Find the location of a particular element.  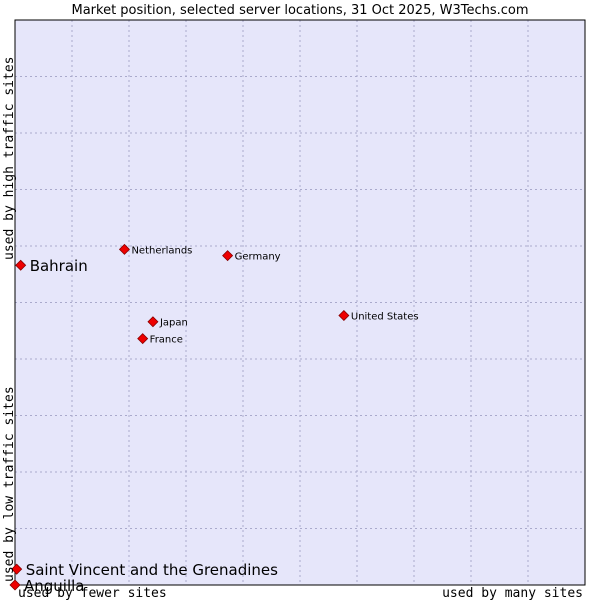

x-axis-label-low: used by fewer sites is located at coordinates (92, 593).